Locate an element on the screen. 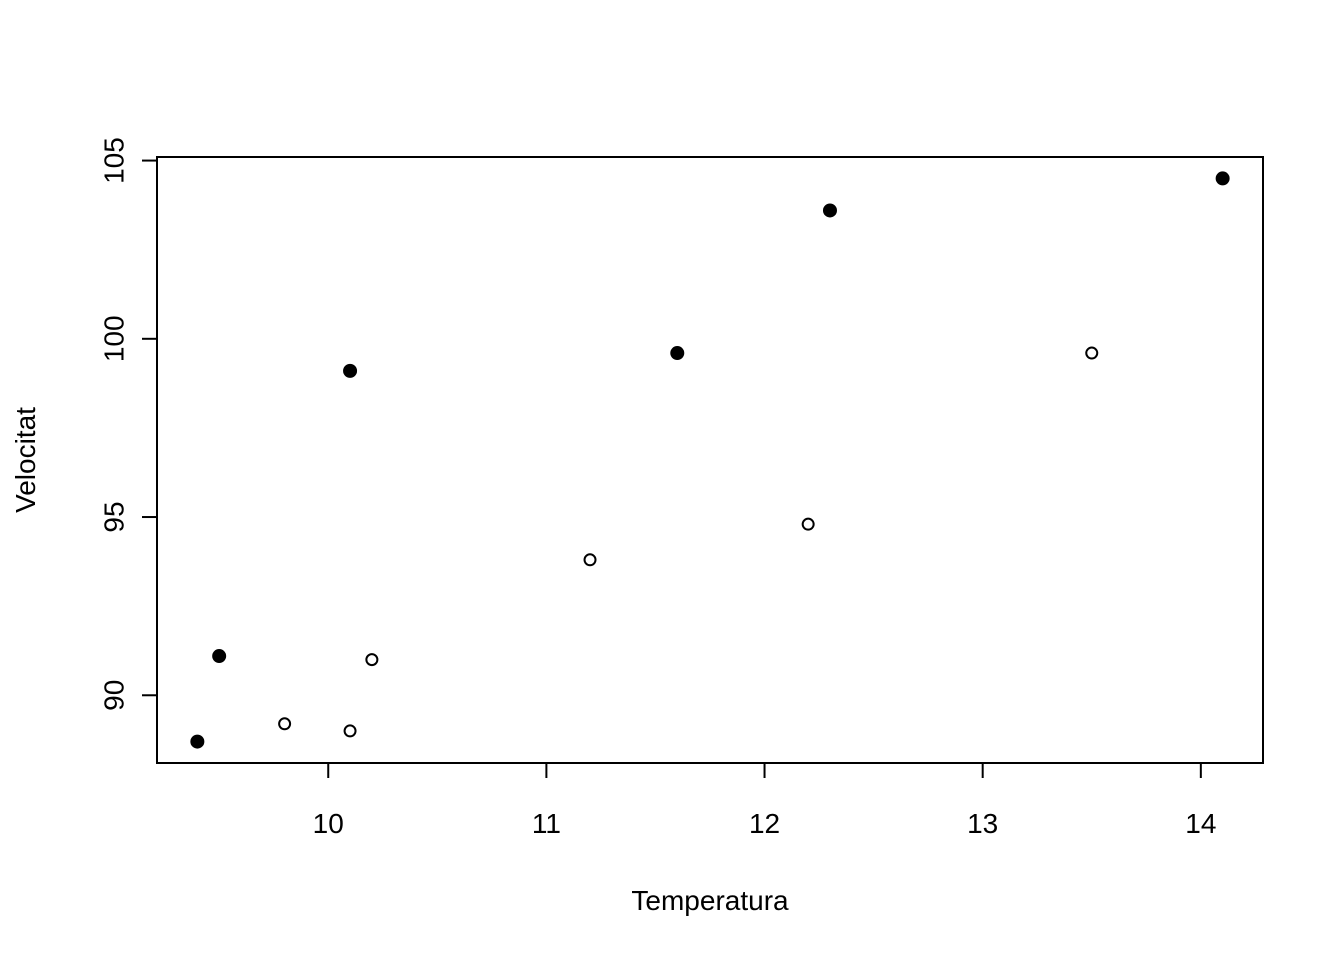 This screenshot has height=960, width=1344. y-axis-label: Velocitat is located at coordinates (25, 460).